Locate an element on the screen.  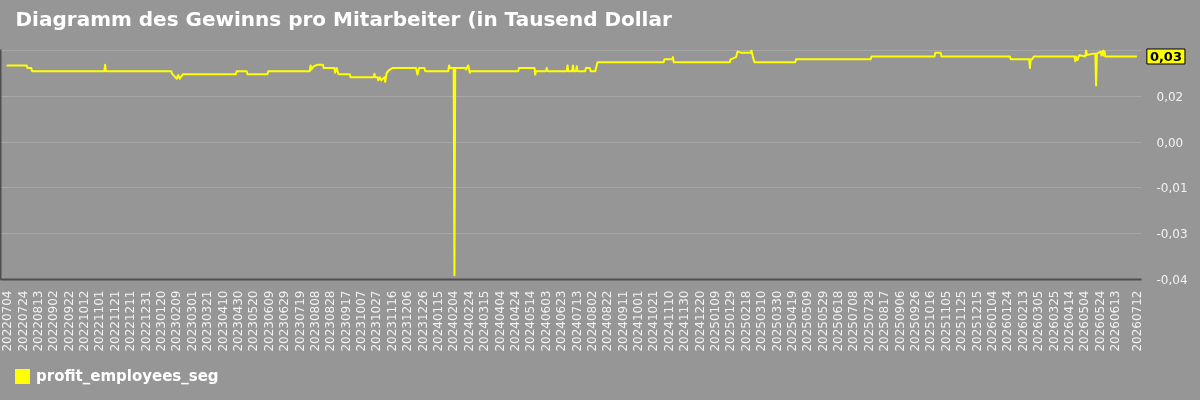
x-tick-label: 20221211 is located at coordinates (130, 321).